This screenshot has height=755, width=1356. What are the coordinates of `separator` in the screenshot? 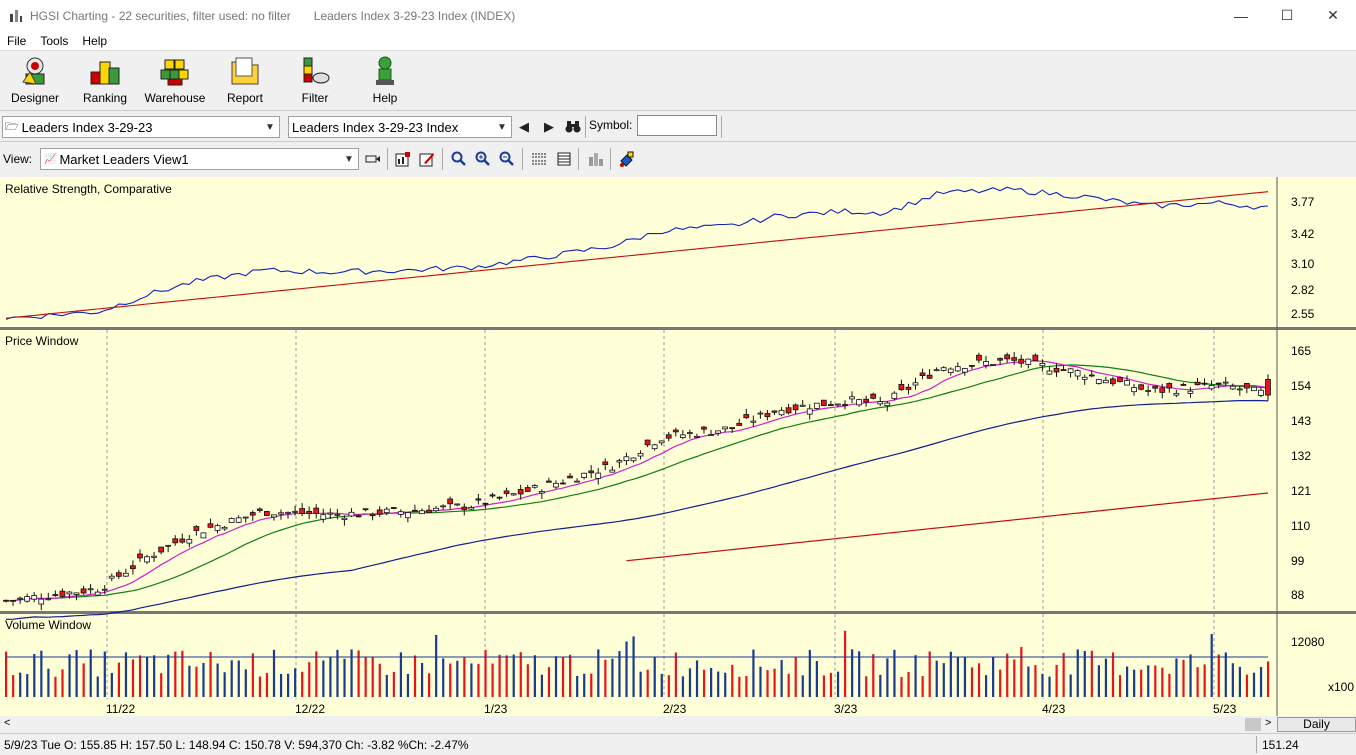 It's located at (585, 127).